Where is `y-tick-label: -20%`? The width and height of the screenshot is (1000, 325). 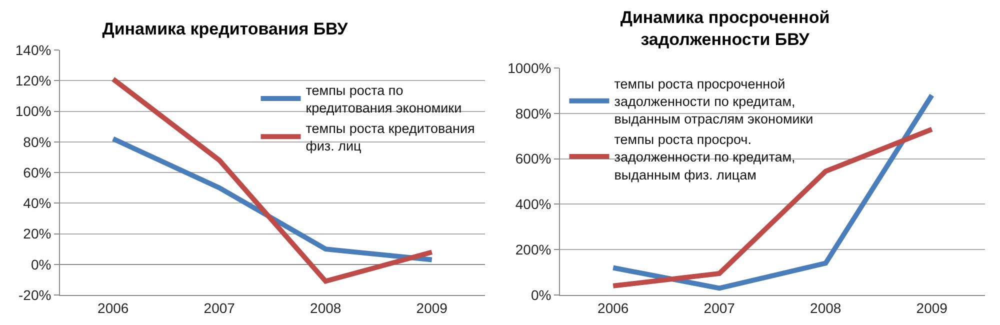
y-tick-label: -20% is located at coordinates (35, 294).